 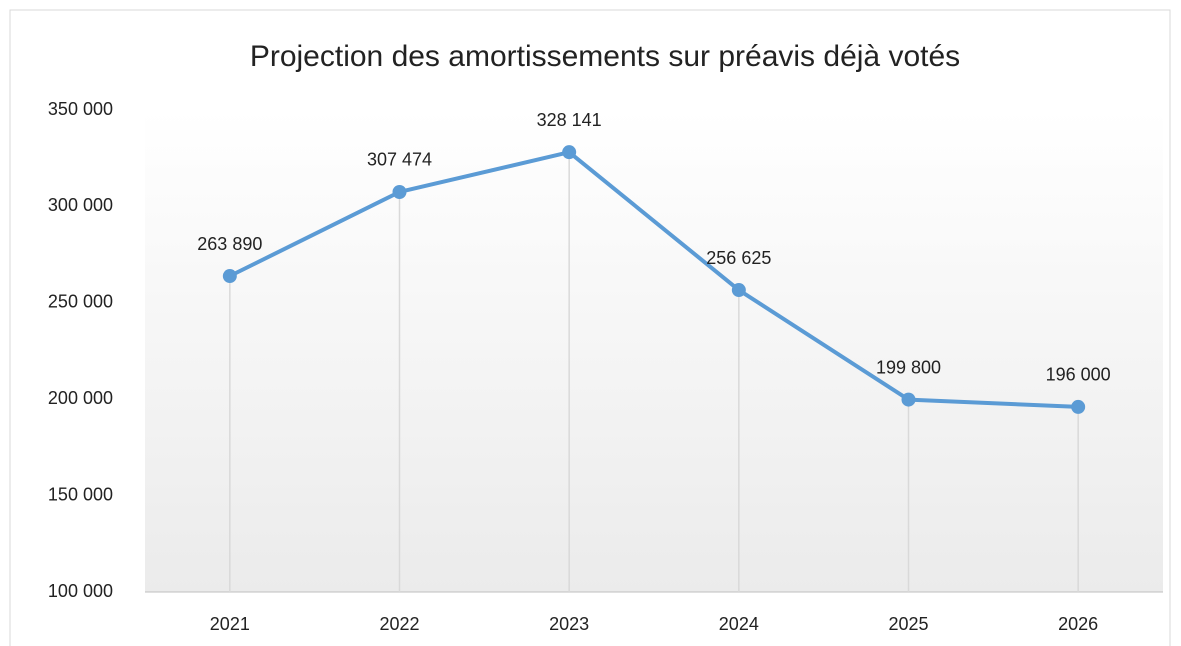 I want to click on y-tick-label: 150 000, so click(x=80, y=494).